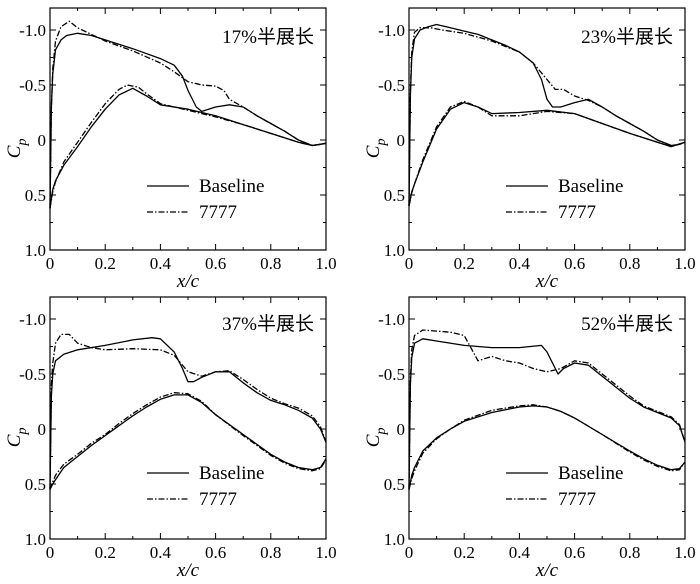 This screenshot has height=584, width=700. What do you see at coordinates (268, 37) in the screenshot?
I see `panel-title: 17%半展长` at bounding box center [268, 37].